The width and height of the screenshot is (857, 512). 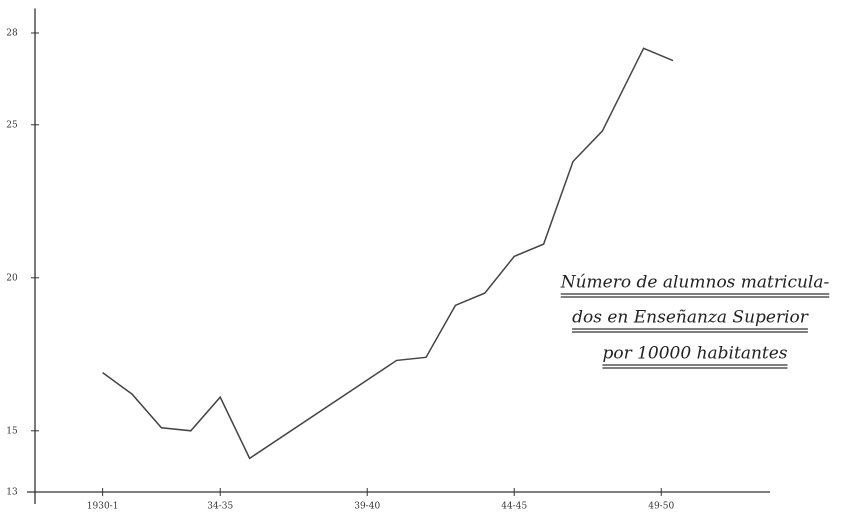 I want to click on y-tick-label: 13, so click(x=12, y=493).